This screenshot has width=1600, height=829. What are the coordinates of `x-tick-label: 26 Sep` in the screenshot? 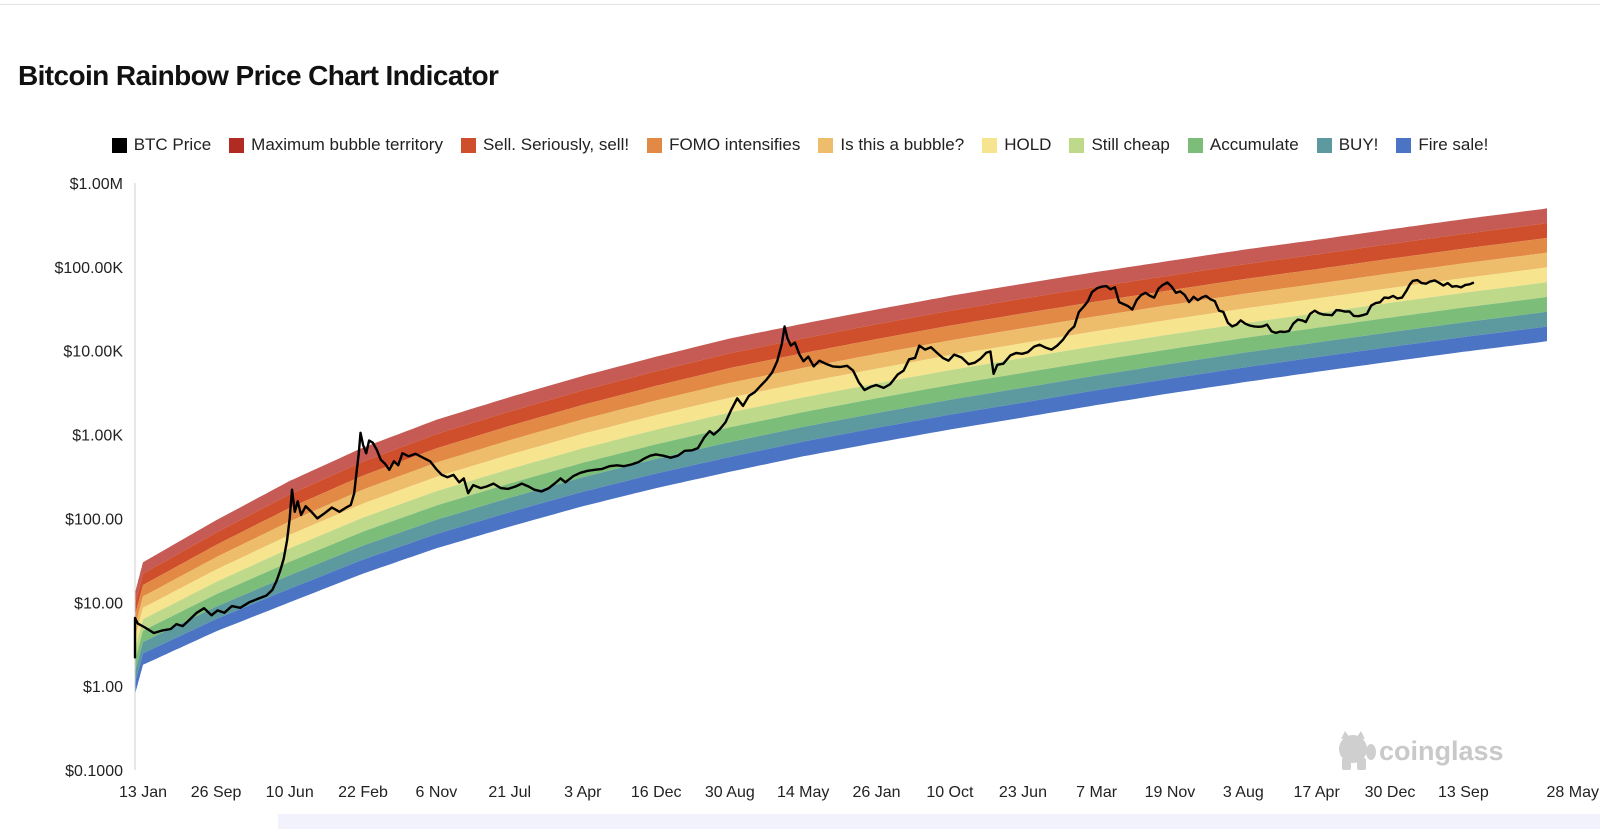 It's located at (216, 792).